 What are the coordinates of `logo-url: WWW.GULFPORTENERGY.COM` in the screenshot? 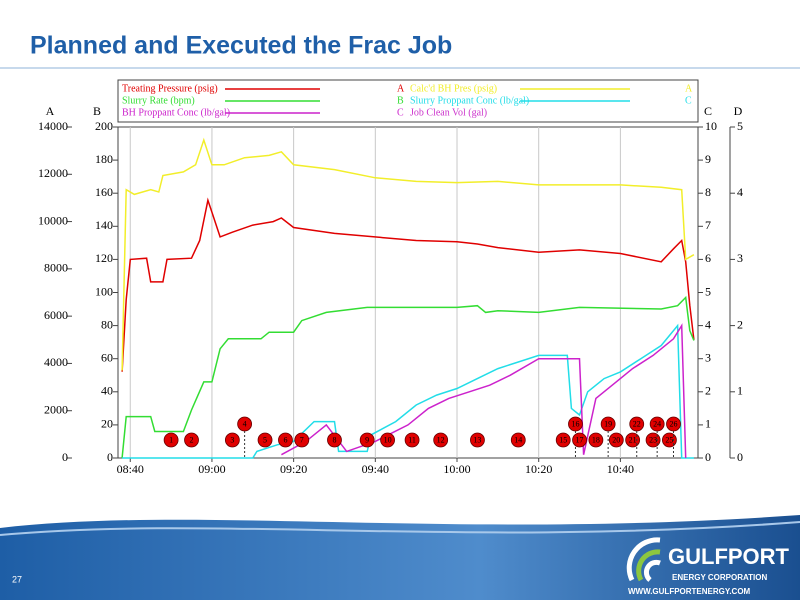 It's located at (689, 591).